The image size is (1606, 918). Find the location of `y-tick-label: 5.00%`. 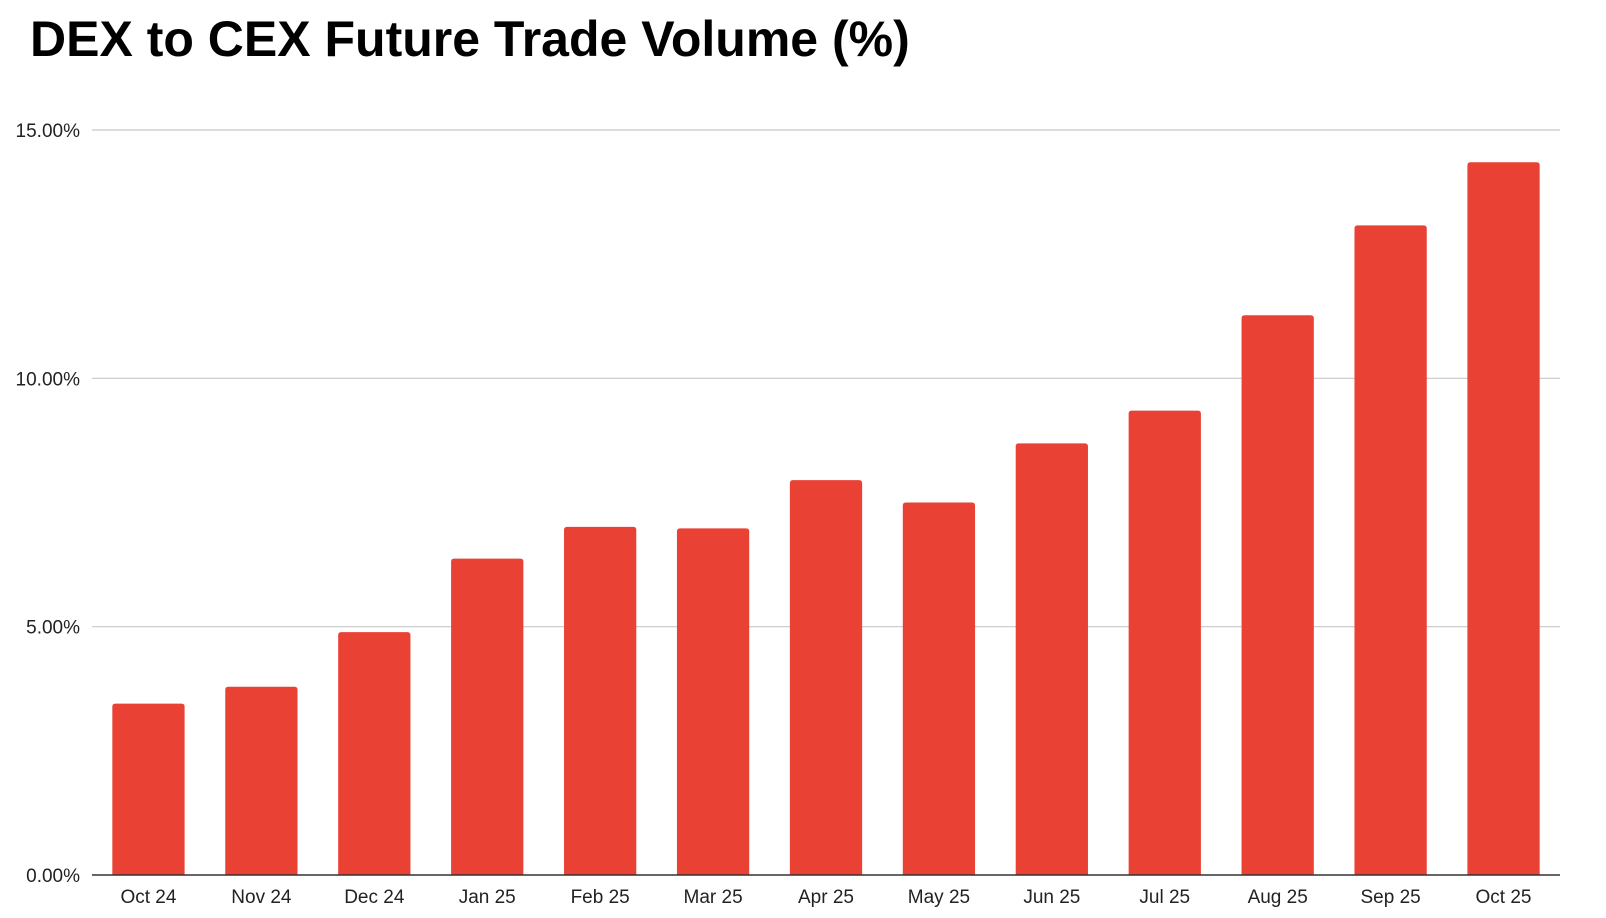

y-tick-label: 5.00% is located at coordinates (53, 628).